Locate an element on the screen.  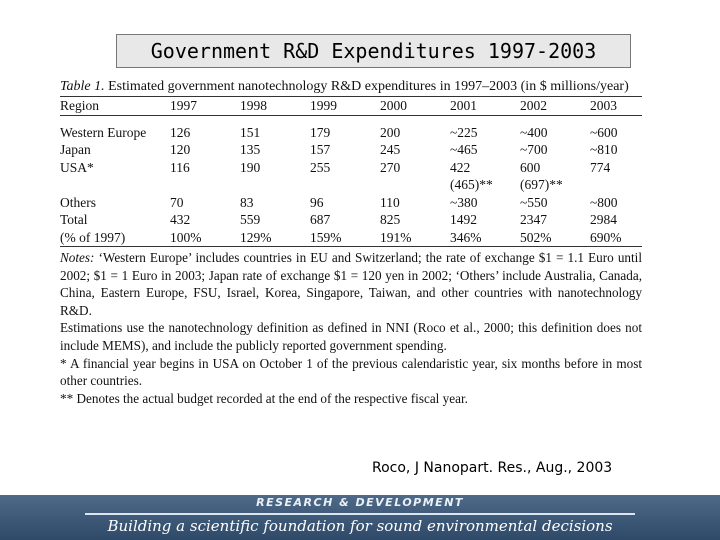
region-cell: Japan is located at coordinates (75, 149).